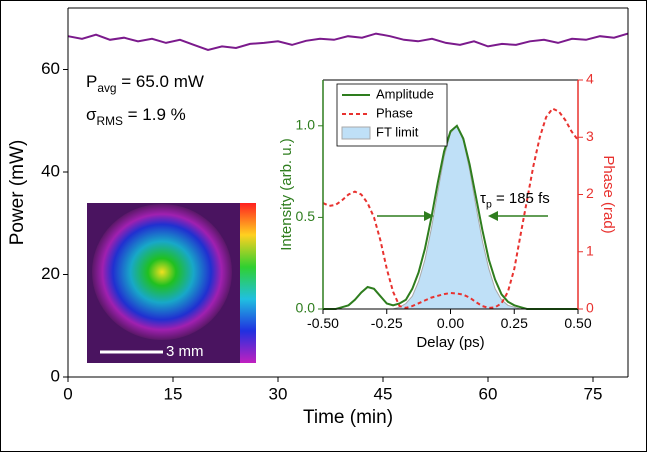 The image size is (647, 457). Describe the element at coordinates (306, 216) in the screenshot. I see `y-tick-label: 0.5` at that location.